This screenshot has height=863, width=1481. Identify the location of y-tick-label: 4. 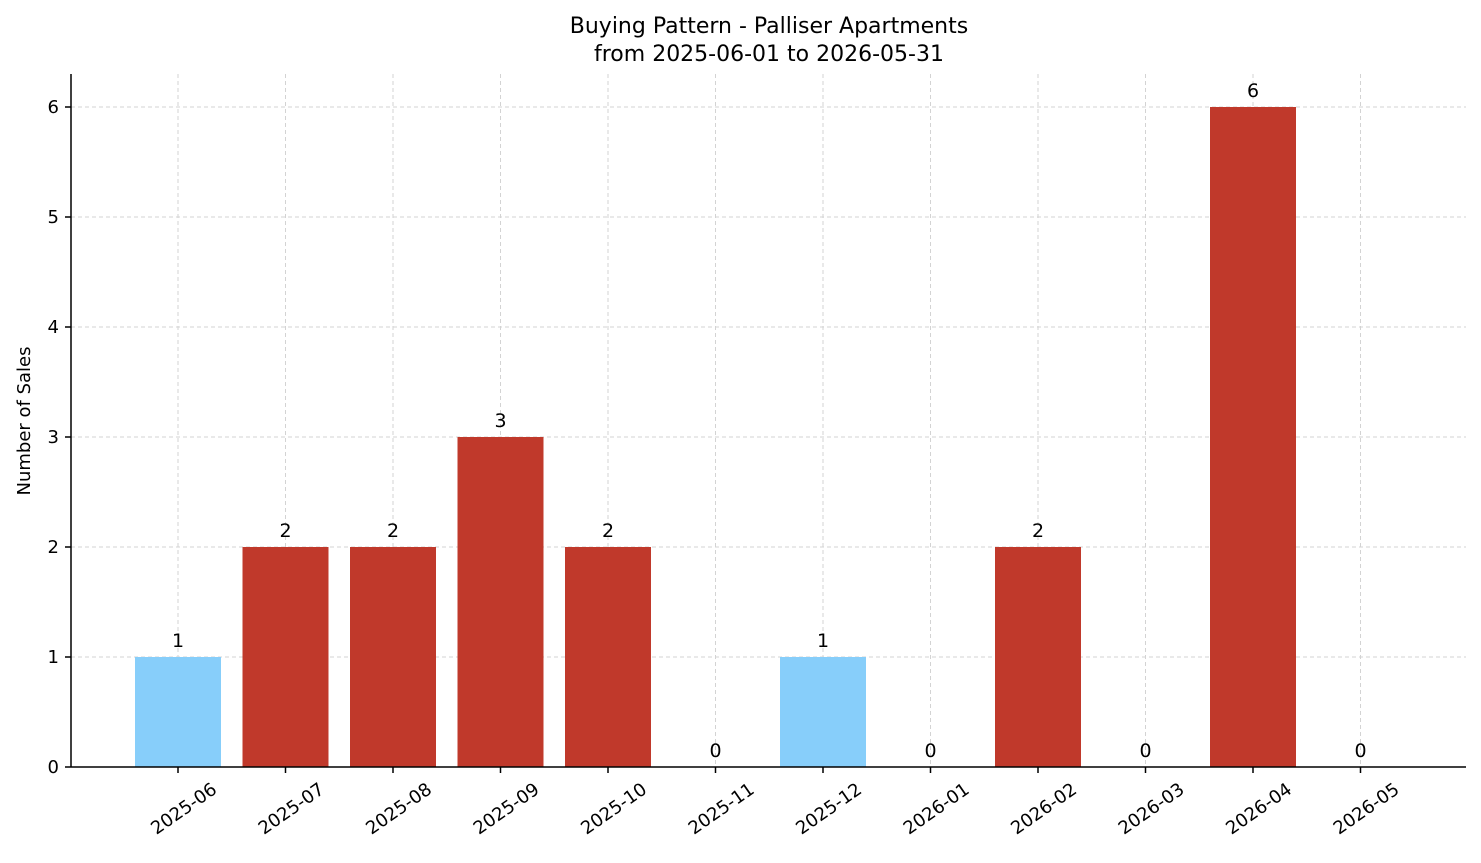
(53, 327).